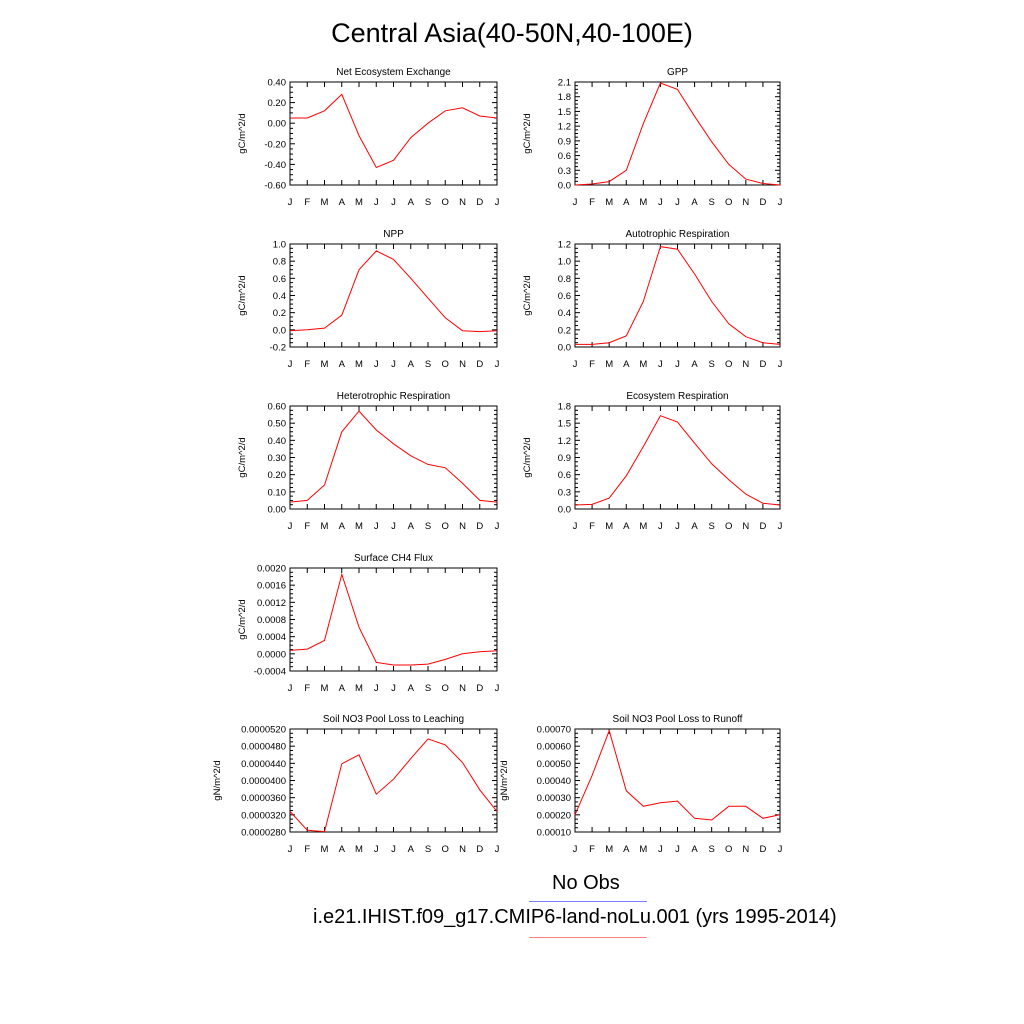 This screenshot has height=1024, width=1024. Describe the element at coordinates (677, 72) in the screenshot. I see `chart-title: GPP` at that location.